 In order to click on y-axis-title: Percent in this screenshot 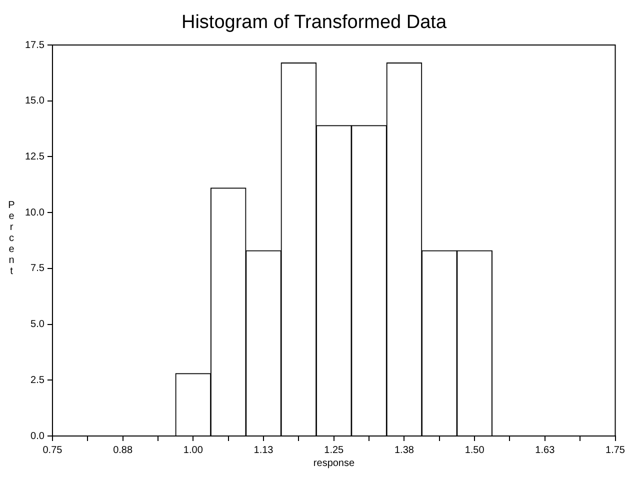, I will do `click(11, 238)`.